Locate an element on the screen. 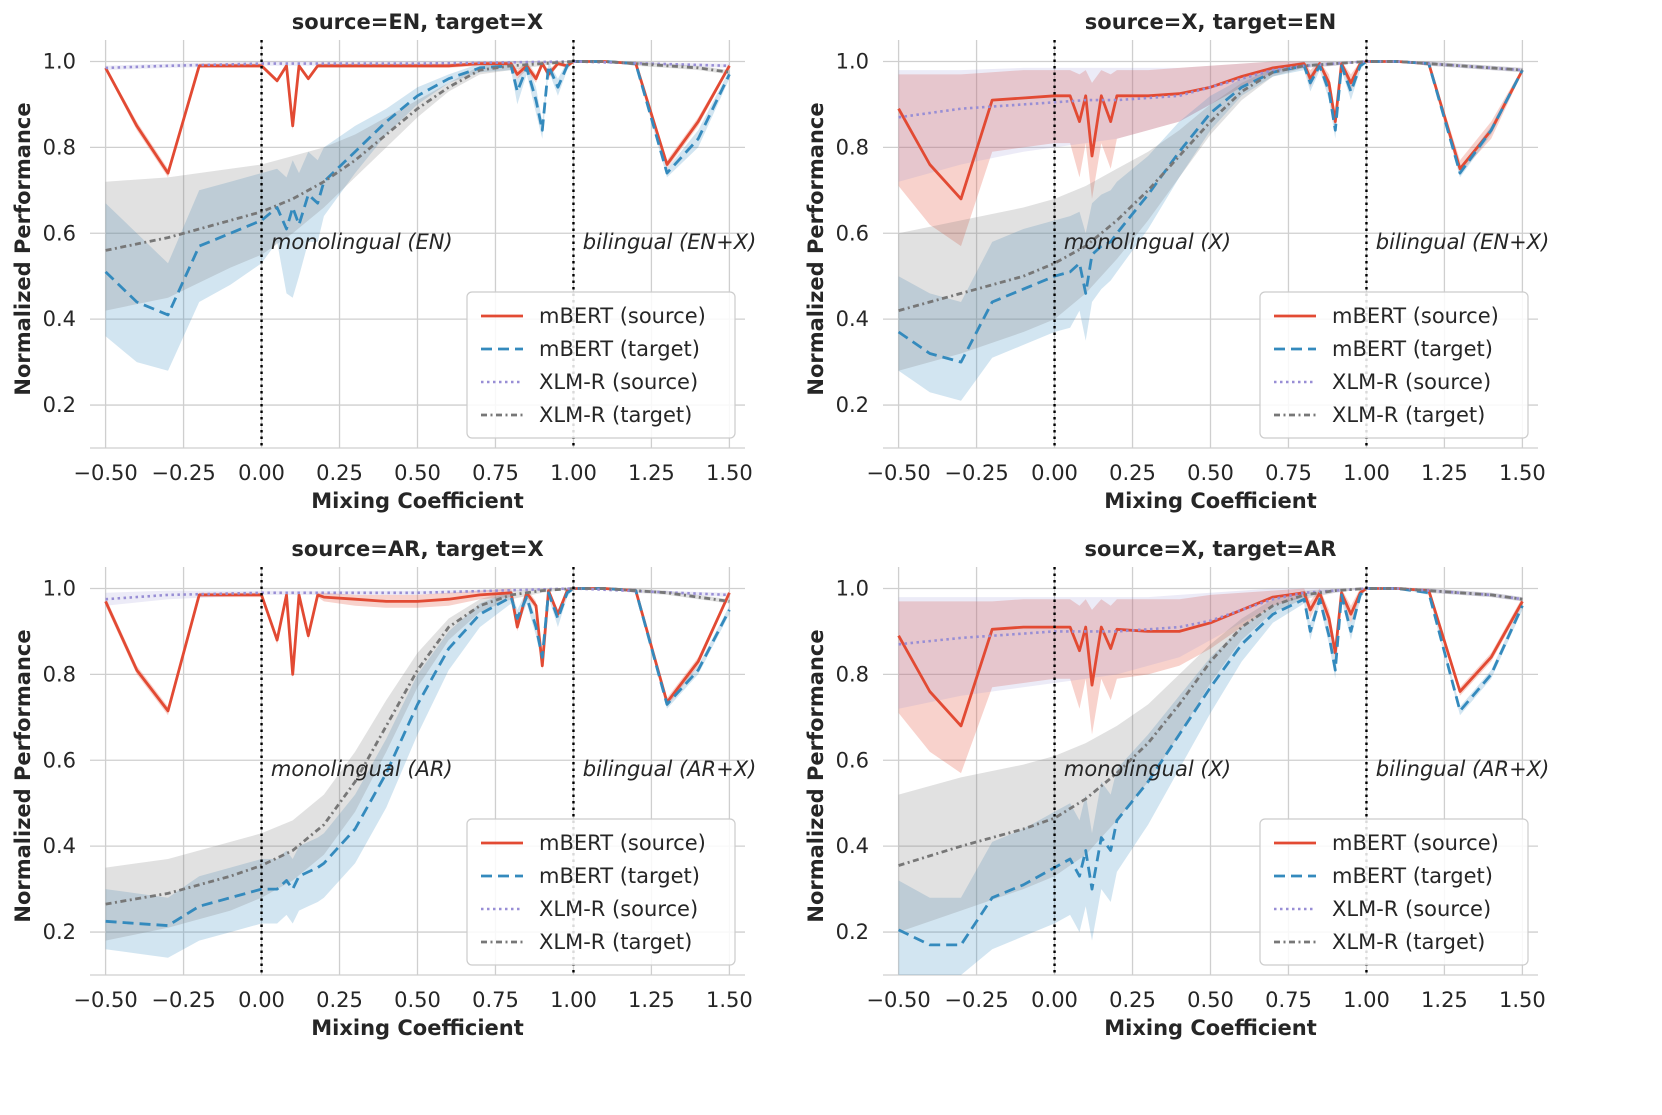  chart-title: source=X, target=AR is located at coordinates (1211, 549).